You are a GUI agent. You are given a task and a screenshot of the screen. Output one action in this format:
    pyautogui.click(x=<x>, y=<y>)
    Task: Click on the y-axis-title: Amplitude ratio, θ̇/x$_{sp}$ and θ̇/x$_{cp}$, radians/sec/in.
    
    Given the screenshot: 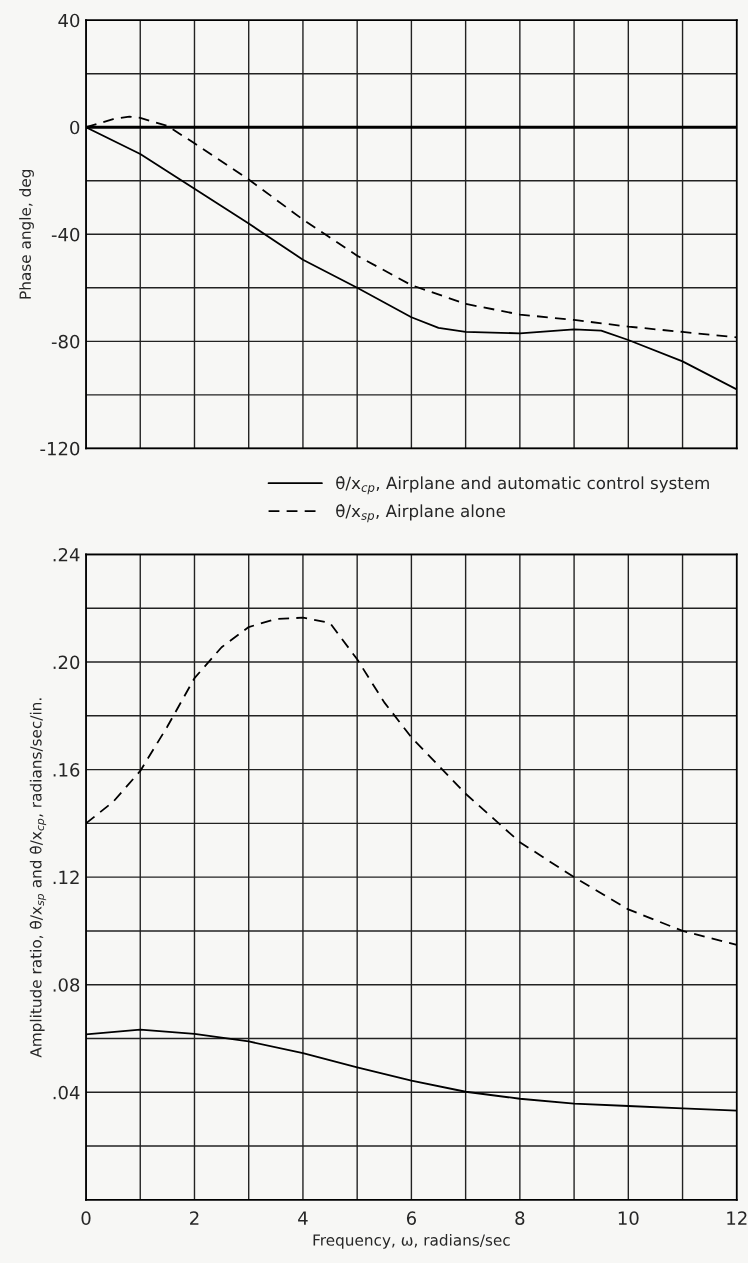 What is the action you would take?
    pyautogui.click(x=38, y=878)
    